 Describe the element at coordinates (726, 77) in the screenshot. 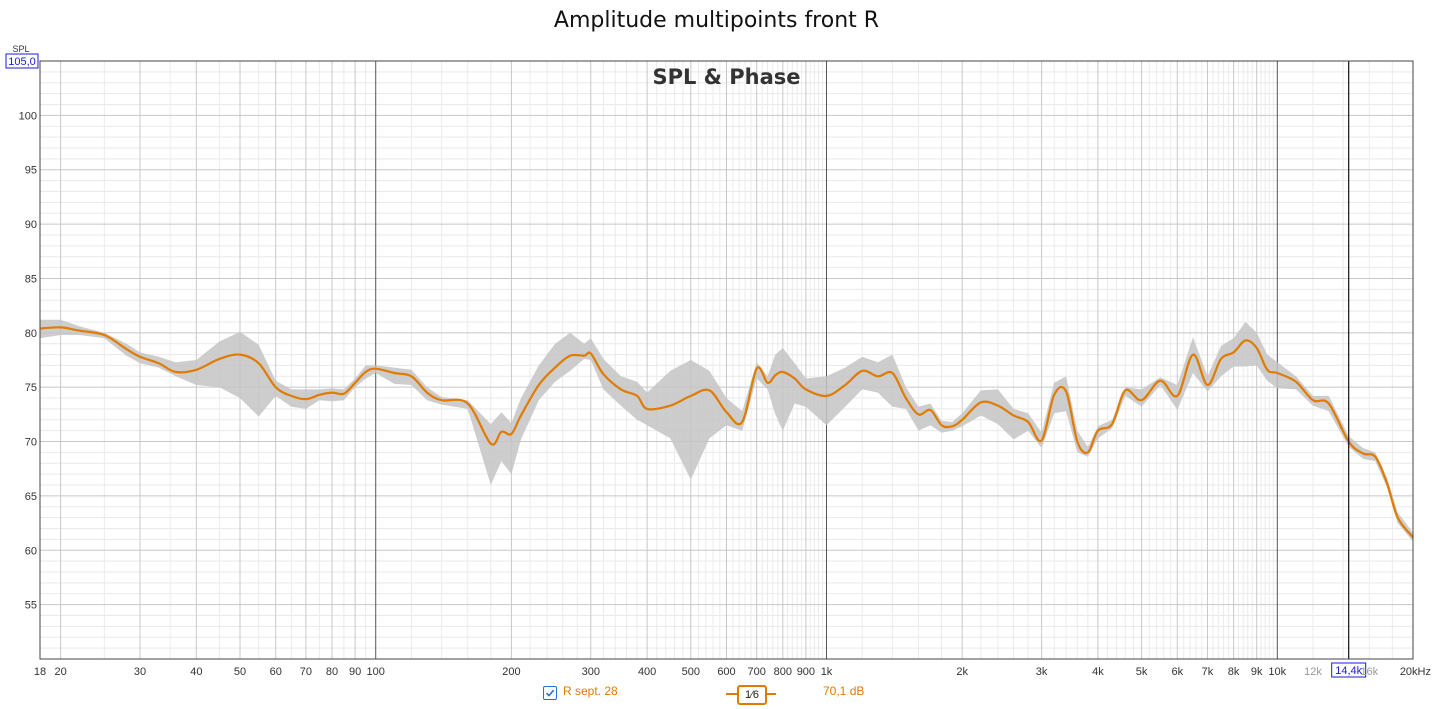

I see `plot-title: SPL & Phase` at that location.